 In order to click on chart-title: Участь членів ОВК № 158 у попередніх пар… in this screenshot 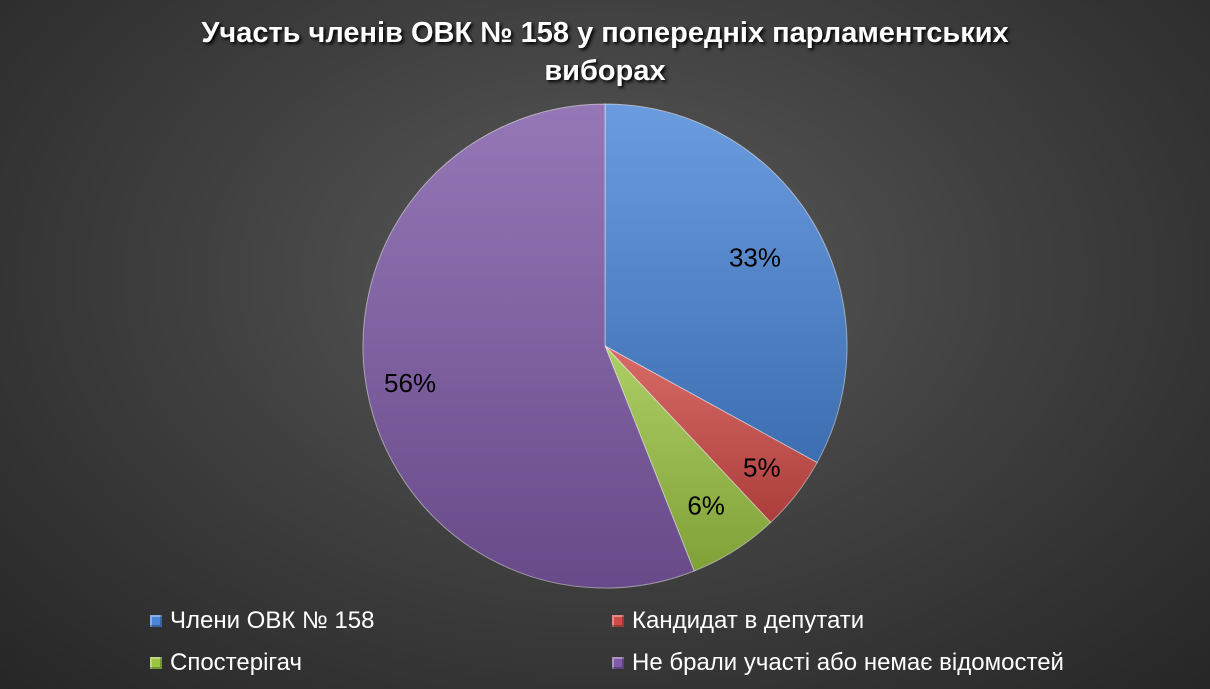, I will do `click(605, 52)`.